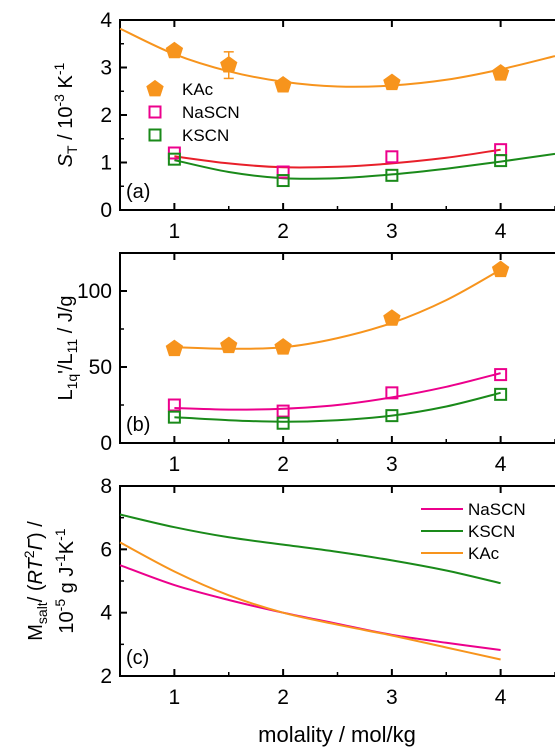 The width and height of the screenshot is (555, 751). Describe the element at coordinates (66, 160) in the screenshot. I see `ylabel-symbol: S` at that location.